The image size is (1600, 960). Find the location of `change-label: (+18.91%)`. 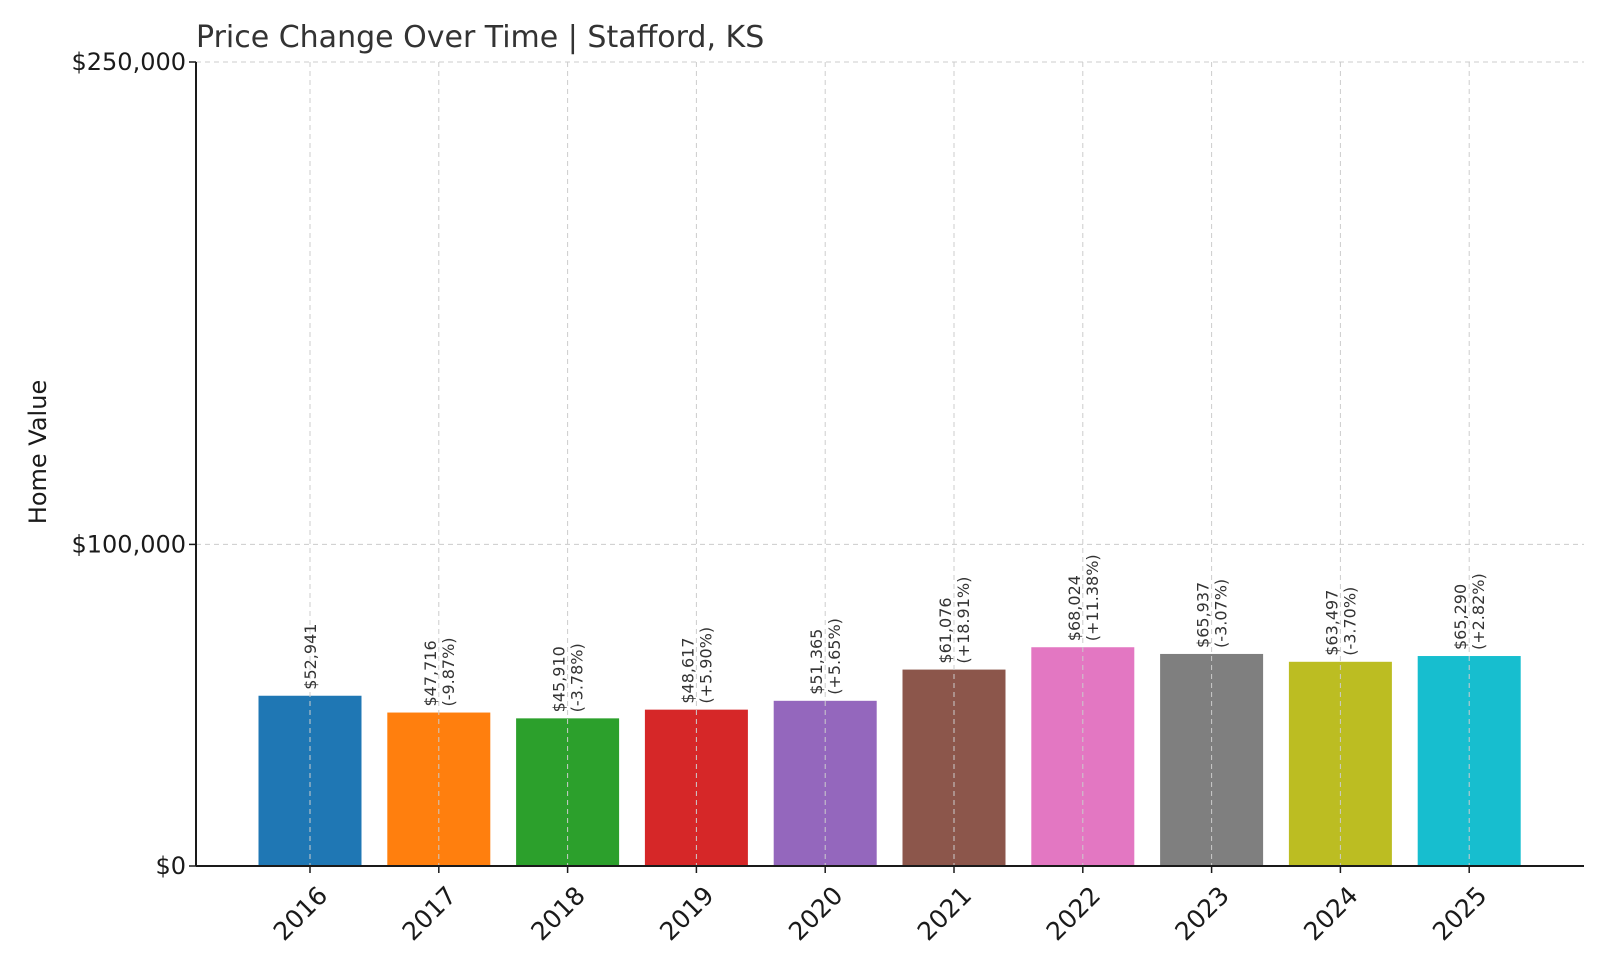

change-label: (+18.91%) is located at coordinates (963, 620).